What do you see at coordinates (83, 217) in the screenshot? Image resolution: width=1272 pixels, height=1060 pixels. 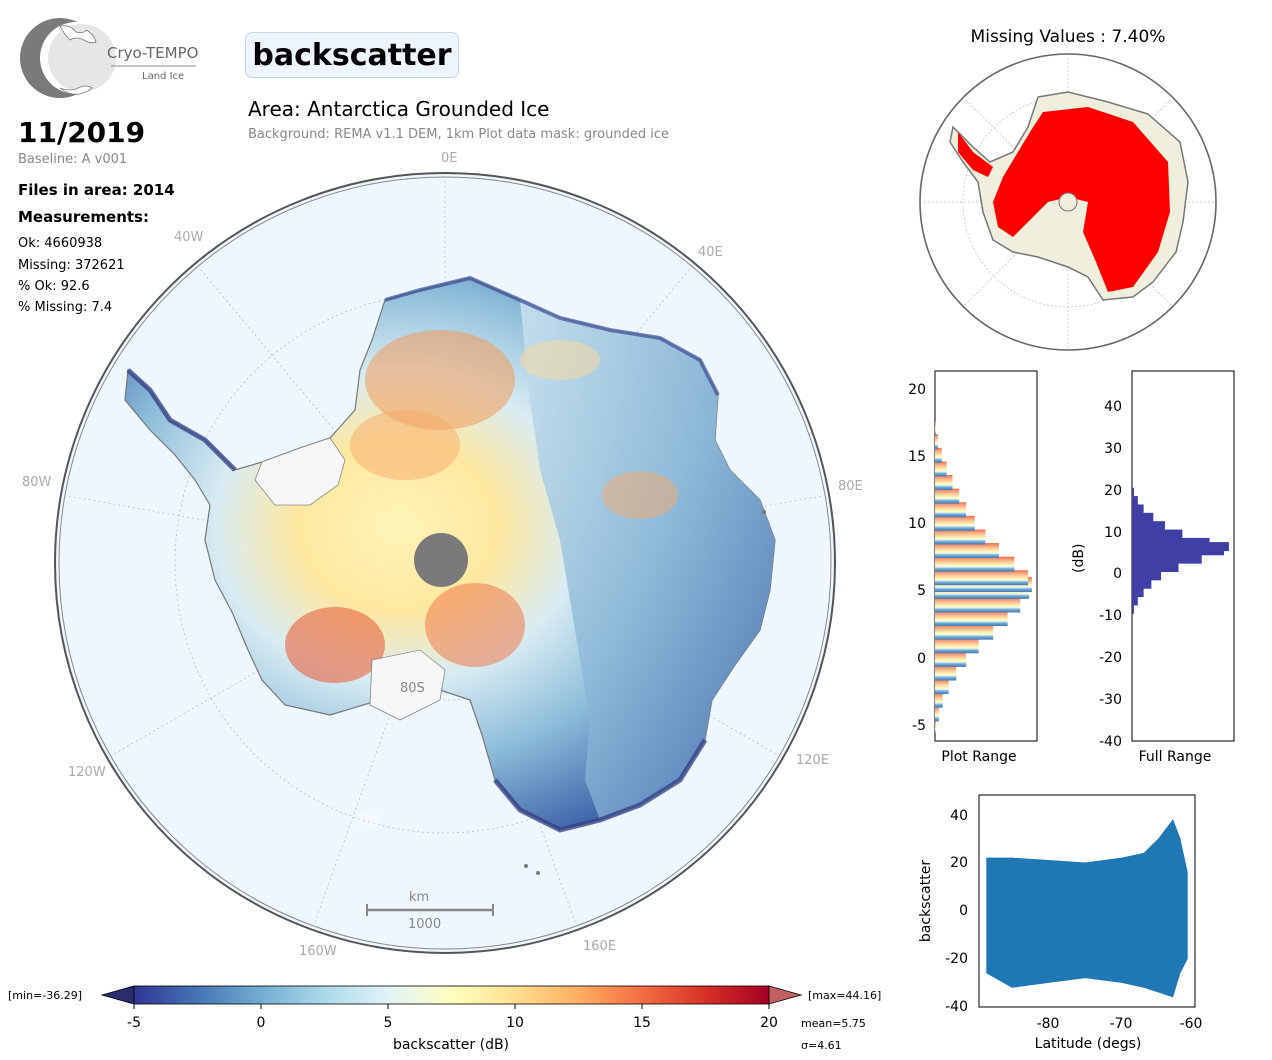 I see `measurements-title: Measurements:` at bounding box center [83, 217].